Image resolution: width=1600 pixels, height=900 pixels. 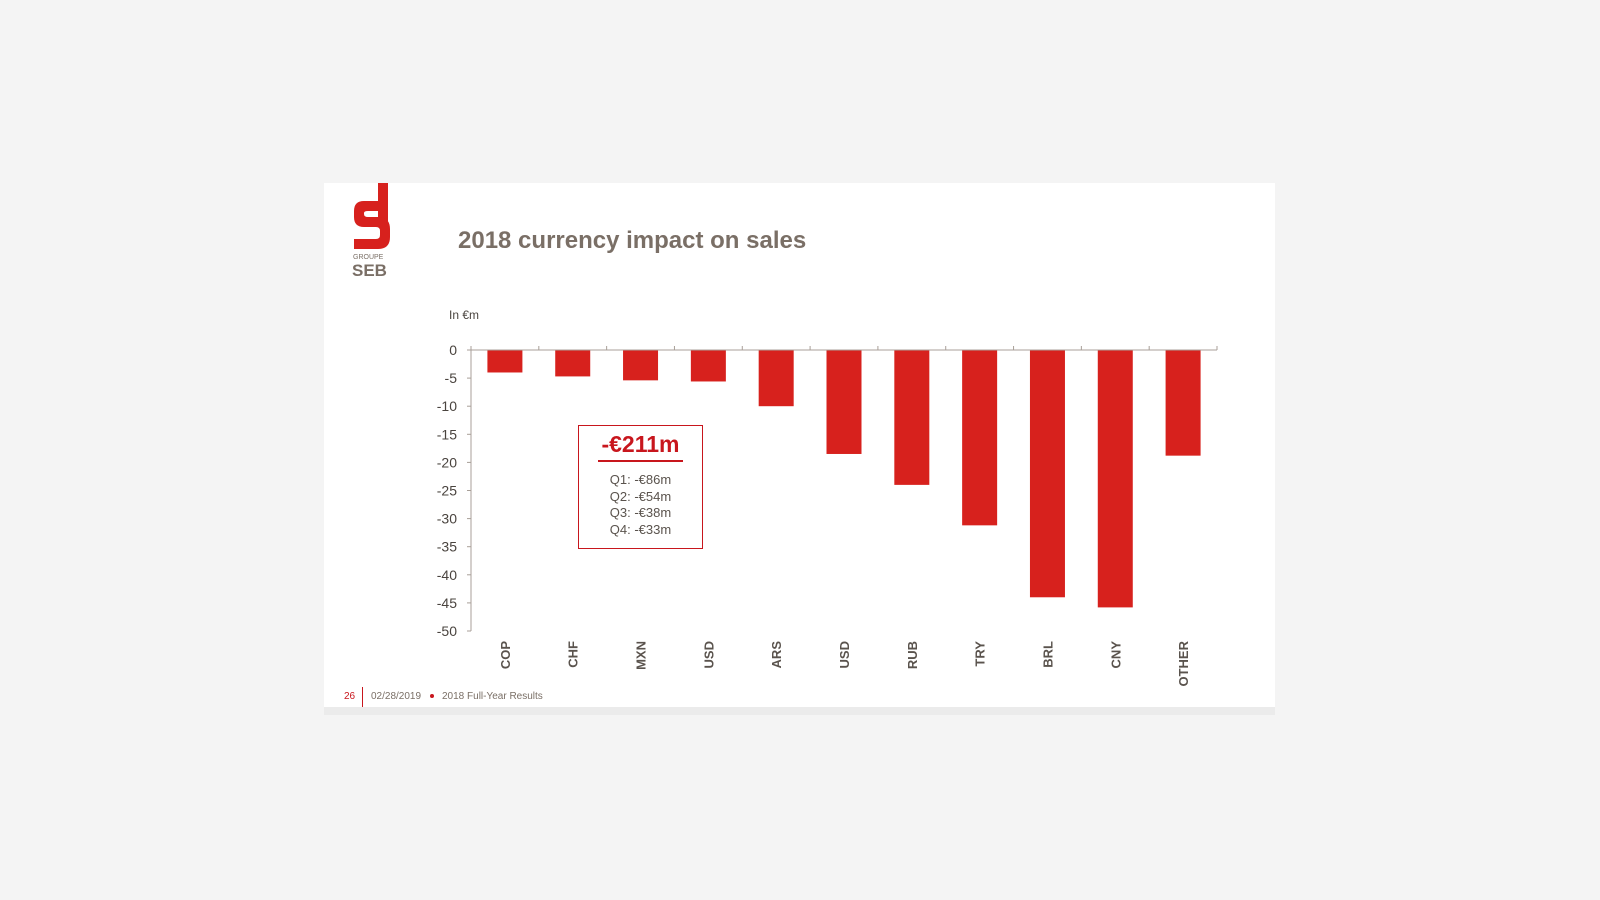 What do you see at coordinates (980, 654) in the screenshot?
I see `x-category-label: TRY` at bounding box center [980, 654].